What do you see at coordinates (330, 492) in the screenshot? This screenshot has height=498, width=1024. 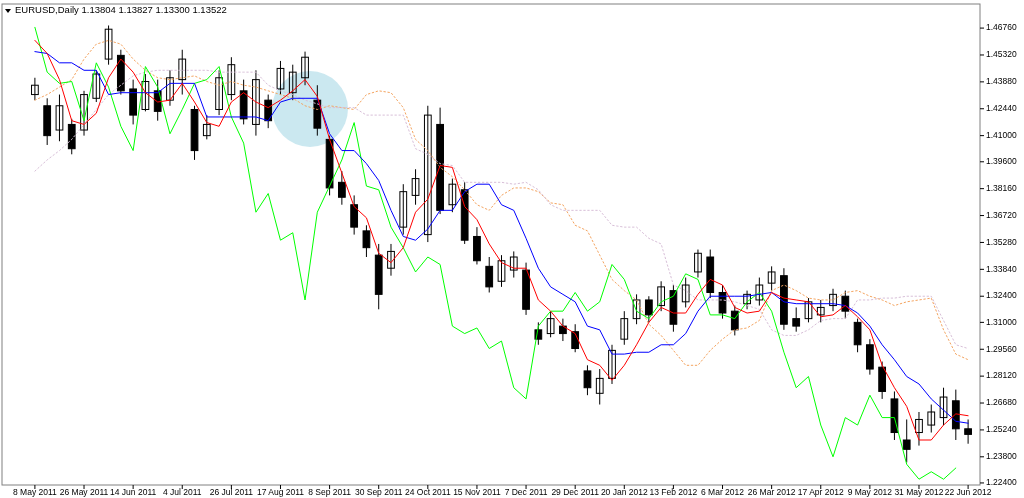 I see `x-tick-label: 8 Sep 2011` at bounding box center [330, 492].